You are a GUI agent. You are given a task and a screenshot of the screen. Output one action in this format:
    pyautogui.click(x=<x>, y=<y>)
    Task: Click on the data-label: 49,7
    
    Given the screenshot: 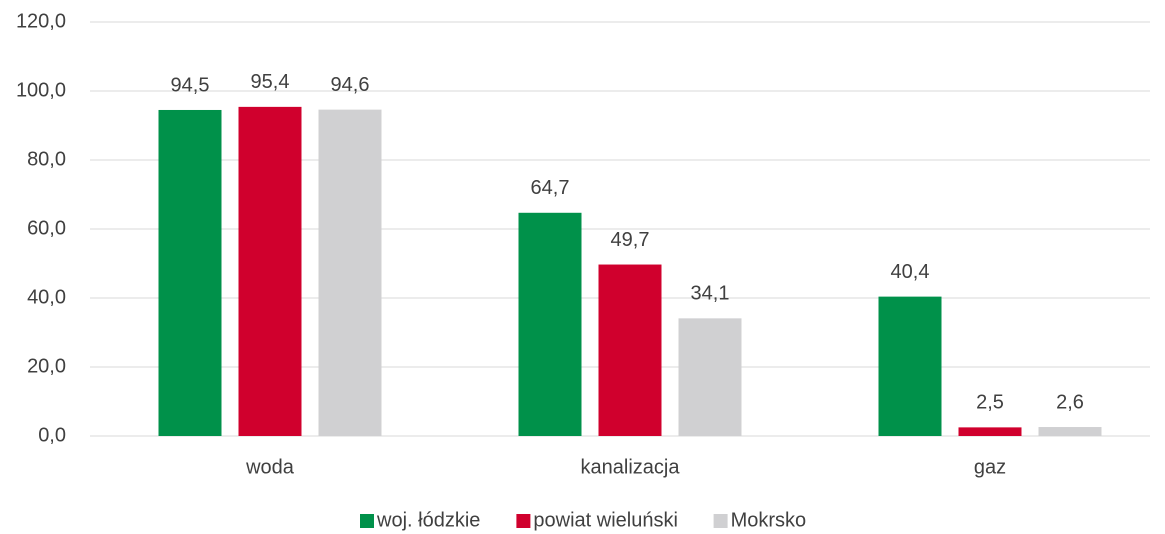 What is the action you would take?
    pyautogui.click(x=630, y=240)
    